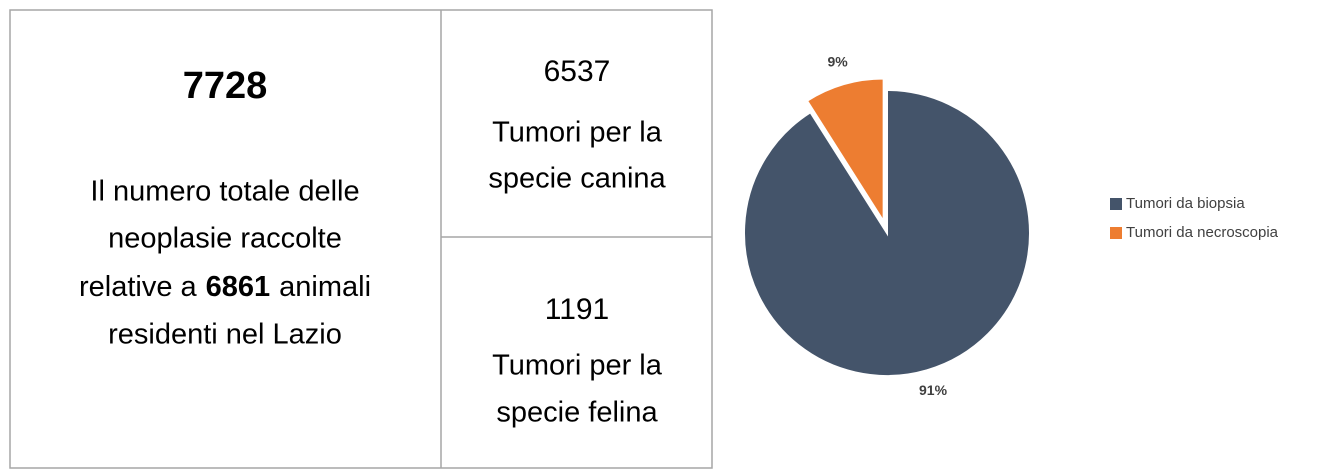 Image resolution: width=1324 pixels, height=472 pixels. Describe the element at coordinates (577, 366) in the screenshot. I see `feline-label: Tumori per la` at that location.